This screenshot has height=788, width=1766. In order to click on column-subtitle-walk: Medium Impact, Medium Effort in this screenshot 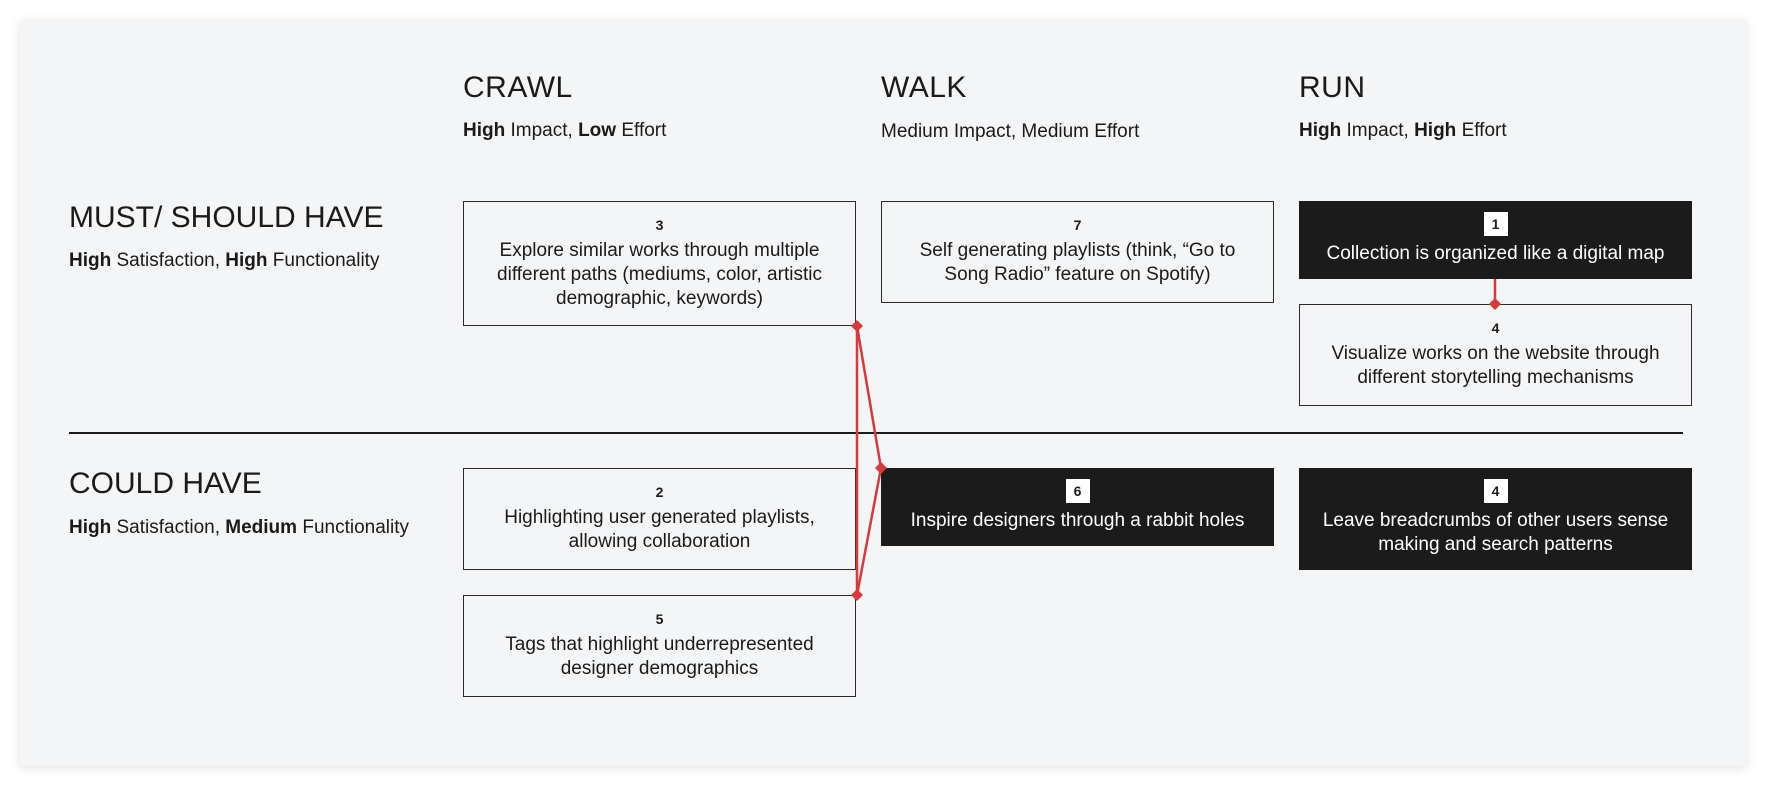, I will do `click(1010, 132)`.